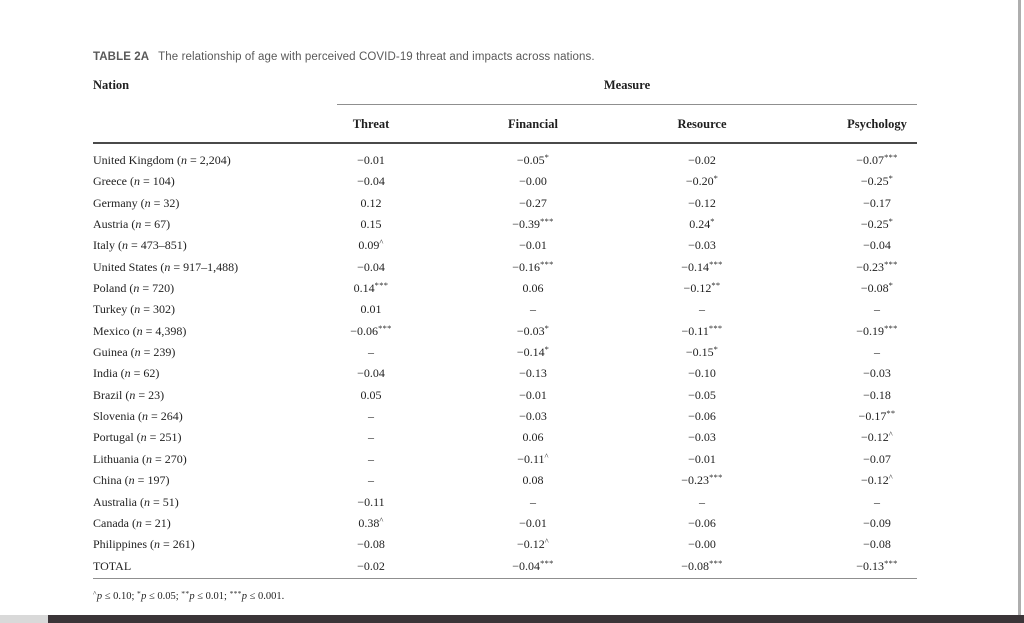  What do you see at coordinates (371, 501) in the screenshot?
I see `value-cell: −0.11` at bounding box center [371, 501].